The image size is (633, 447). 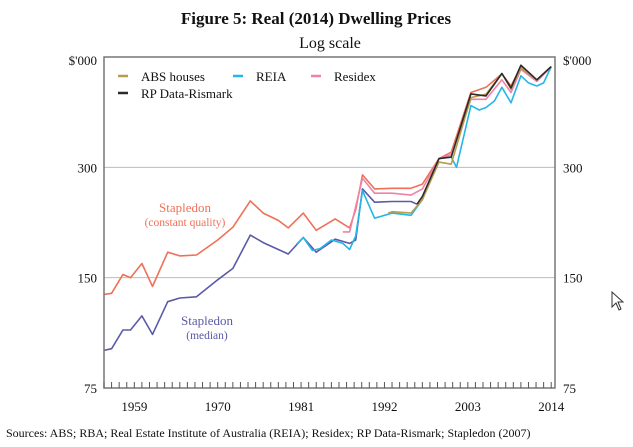 What do you see at coordinates (187, 93) in the screenshot?
I see `legend-label: RP Data-Rismark` at bounding box center [187, 93].